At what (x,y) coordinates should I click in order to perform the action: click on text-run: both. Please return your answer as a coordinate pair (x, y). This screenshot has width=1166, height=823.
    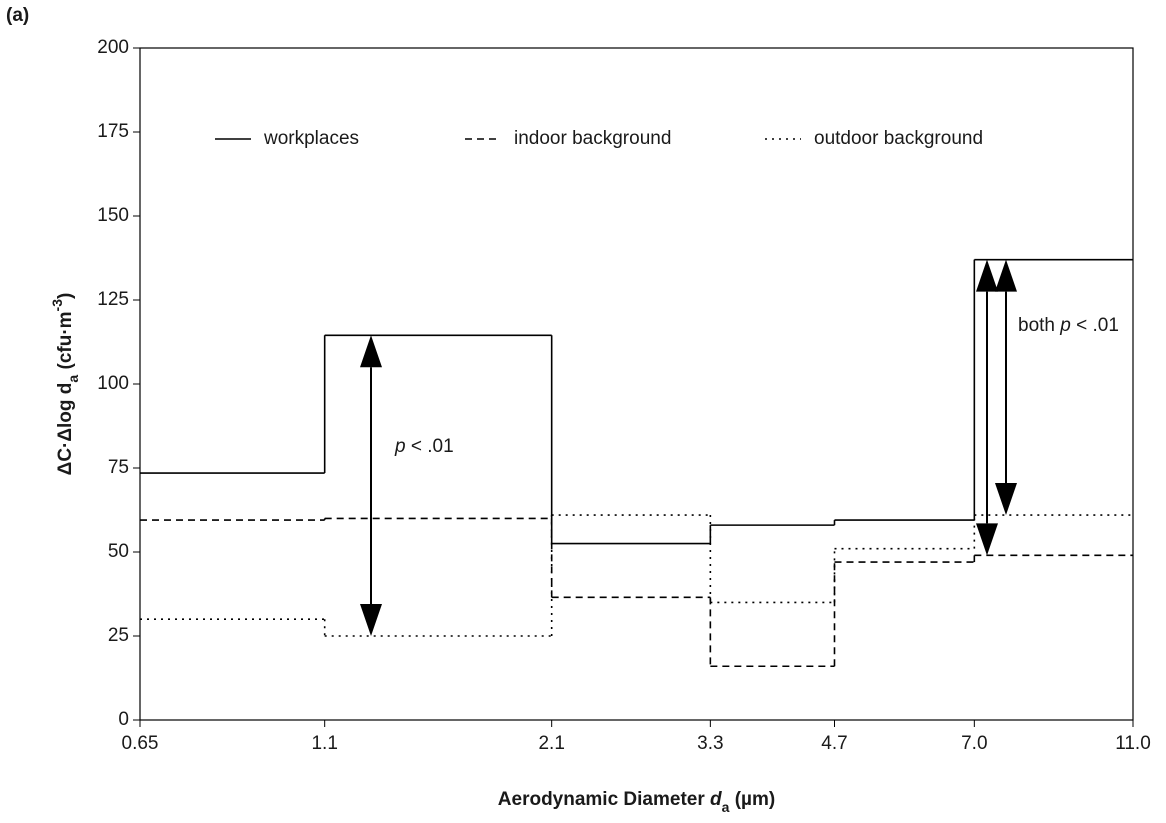
    Looking at the image, I should click on (1039, 325).